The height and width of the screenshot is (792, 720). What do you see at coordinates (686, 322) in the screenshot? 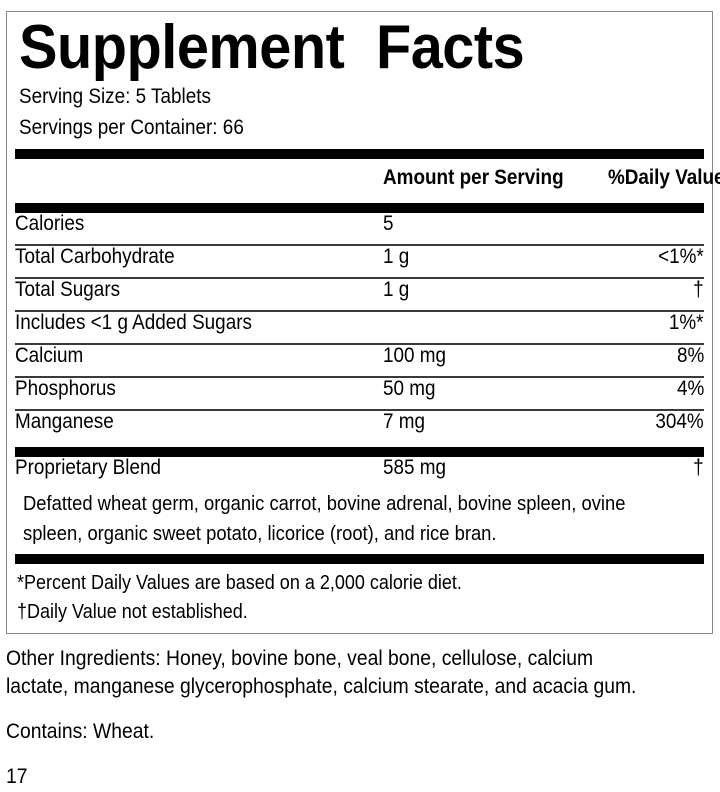
I see `nutrient-dv: 1%*` at bounding box center [686, 322].